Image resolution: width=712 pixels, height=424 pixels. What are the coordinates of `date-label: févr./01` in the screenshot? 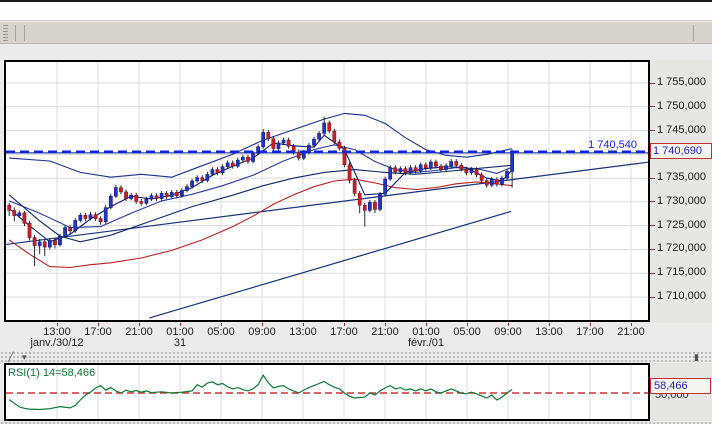 It's located at (426, 343).